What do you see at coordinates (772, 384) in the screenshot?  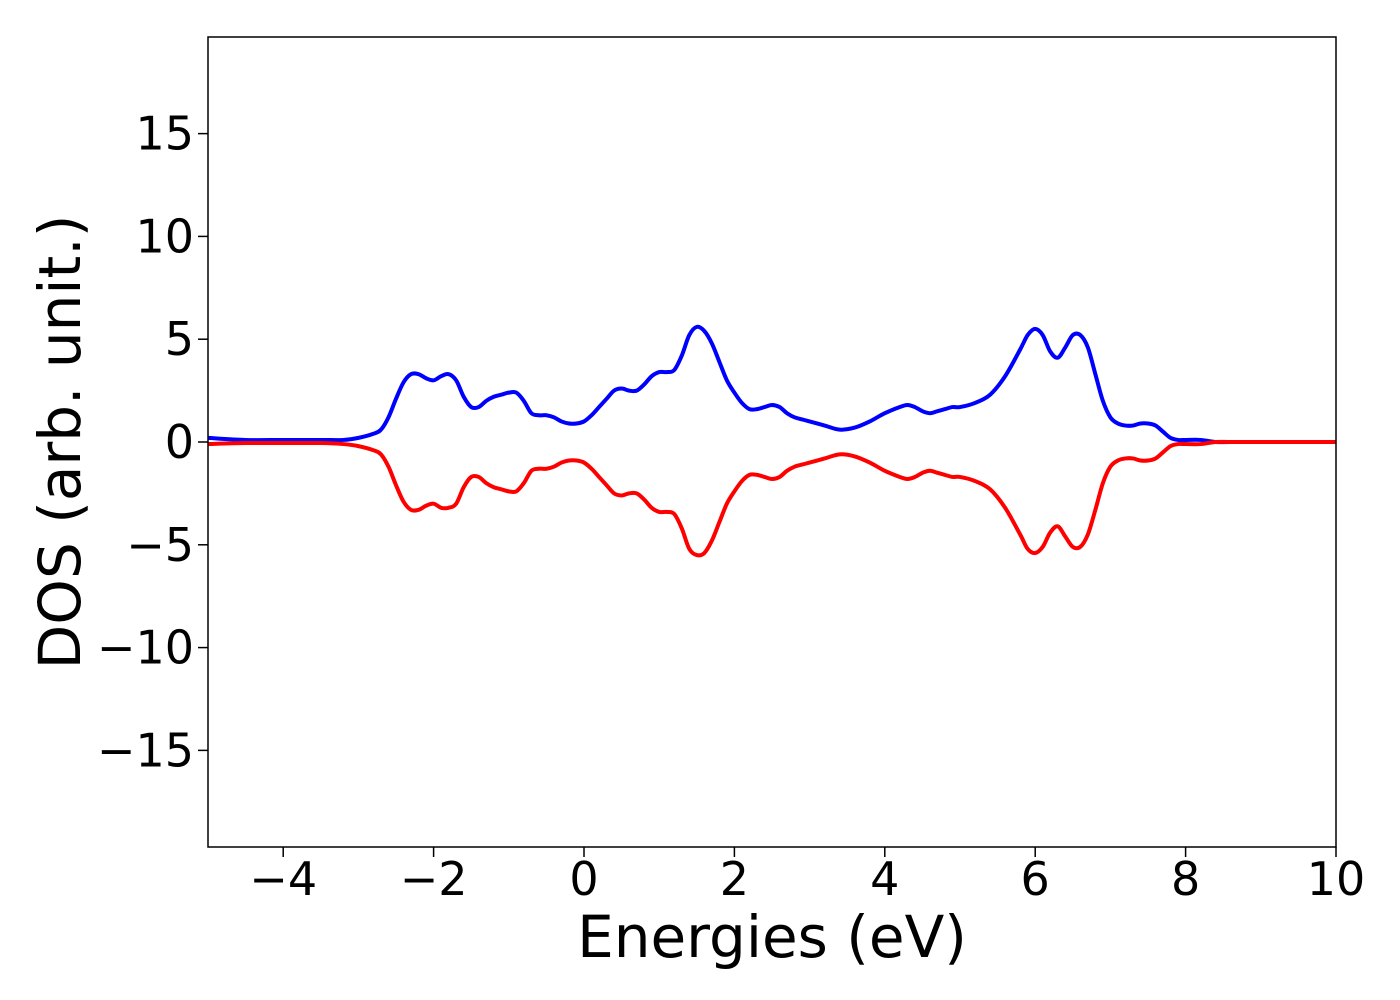 I see `series-line-blue` at bounding box center [772, 384].